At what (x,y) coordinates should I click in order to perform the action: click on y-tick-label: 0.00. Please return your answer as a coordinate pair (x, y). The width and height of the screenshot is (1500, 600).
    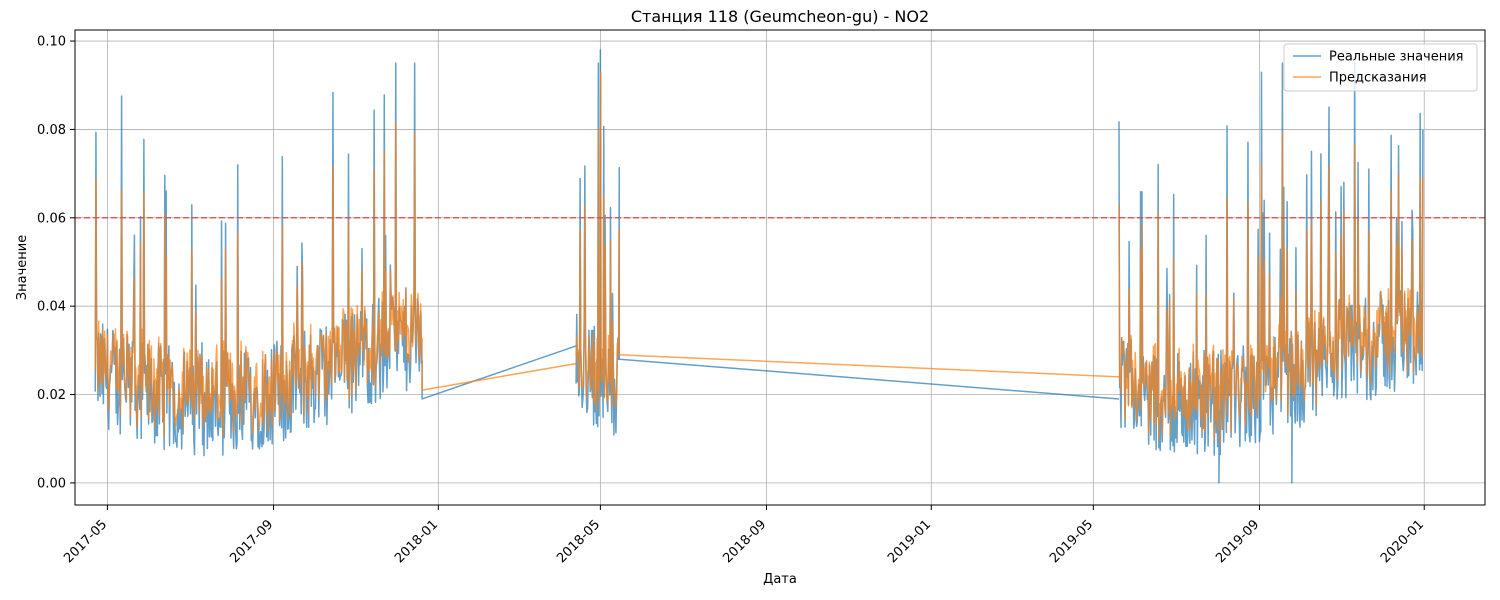
    Looking at the image, I should click on (51, 483).